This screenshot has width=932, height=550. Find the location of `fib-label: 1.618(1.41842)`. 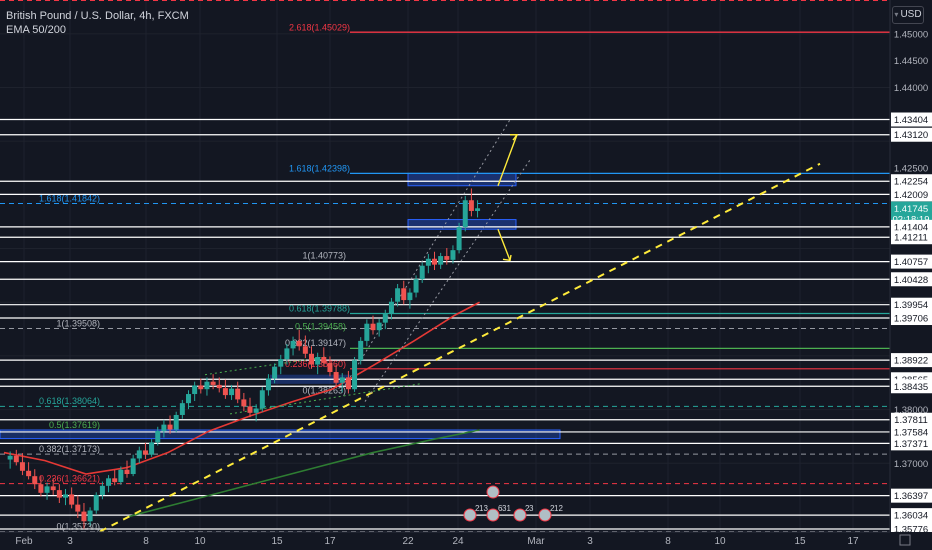

fib-label: 1.618(1.41842) is located at coordinates (69, 198).